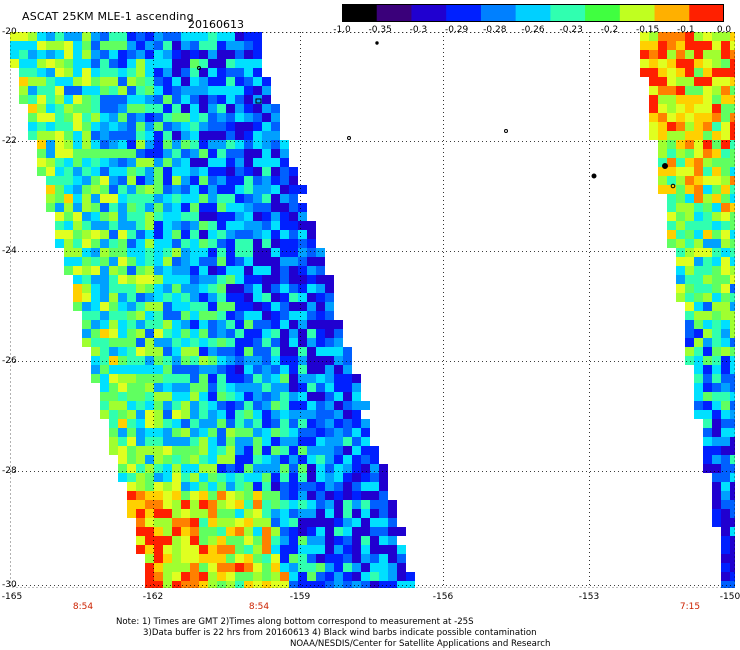 The width and height of the screenshot is (740, 650). Describe the element at coordinates (729, 597) in the screenshot. I see `lon-label-150: -150` at that location.